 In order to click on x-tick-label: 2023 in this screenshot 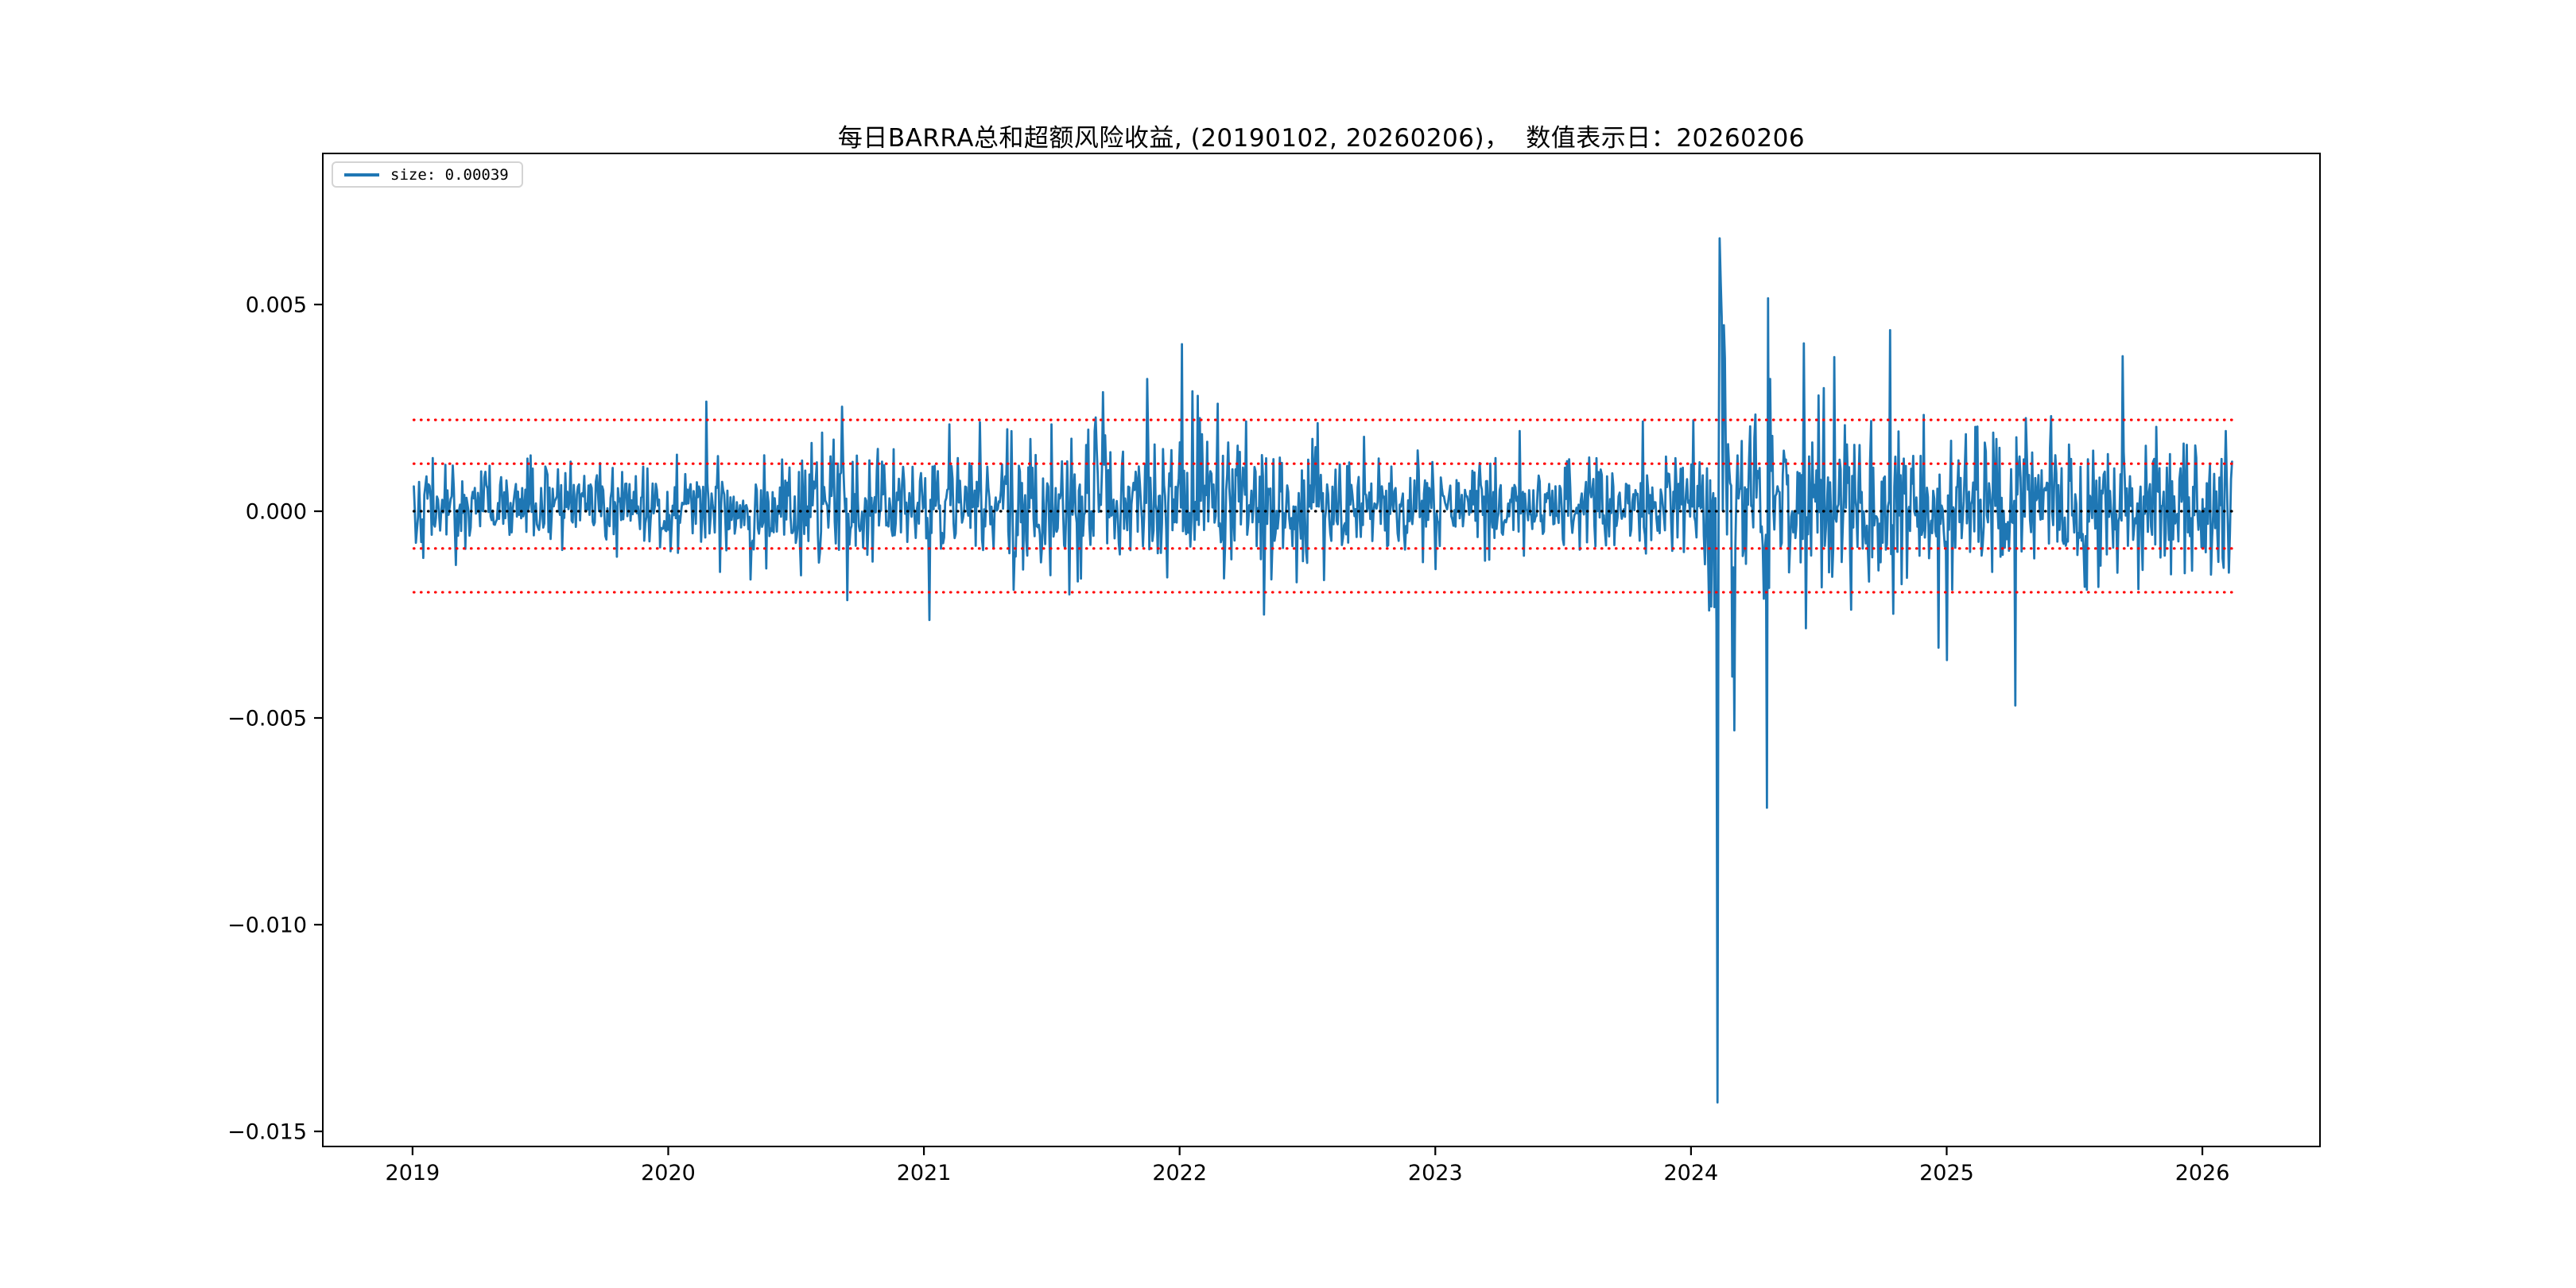, I will do `click(1436, 1173)`.